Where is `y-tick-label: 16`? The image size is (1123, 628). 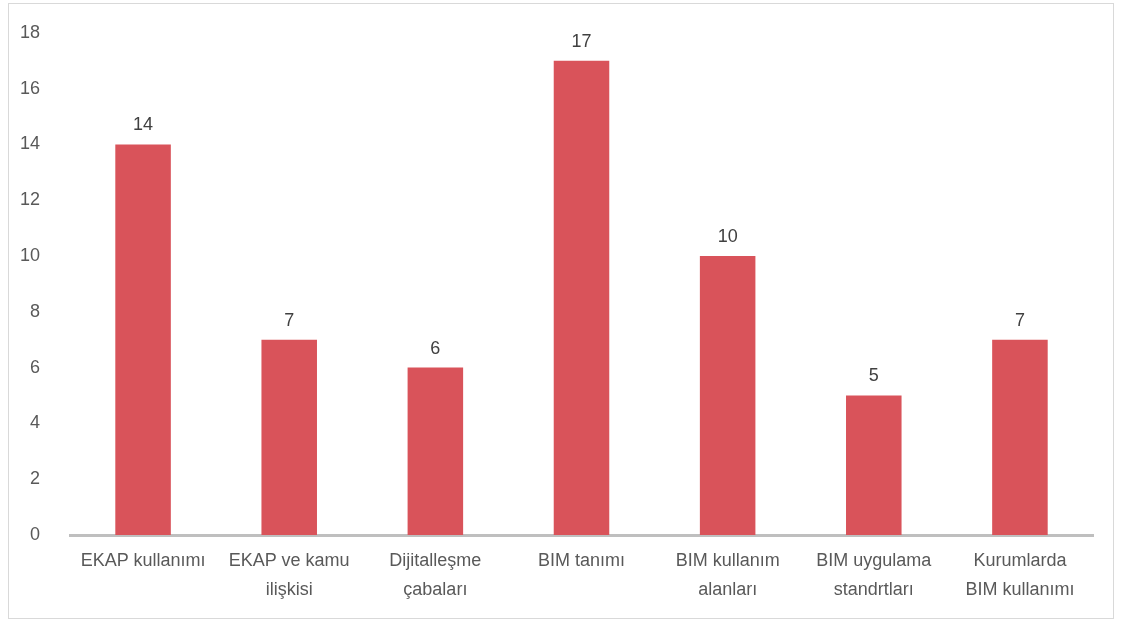
y-tick-label: 16 is located at coordinates (29, 87).